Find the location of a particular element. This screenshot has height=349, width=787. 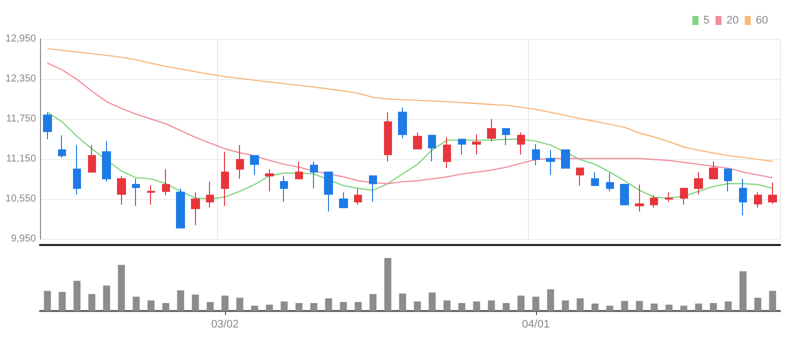

y-tick-label: 12,950 is located at coordinates (20, 39).